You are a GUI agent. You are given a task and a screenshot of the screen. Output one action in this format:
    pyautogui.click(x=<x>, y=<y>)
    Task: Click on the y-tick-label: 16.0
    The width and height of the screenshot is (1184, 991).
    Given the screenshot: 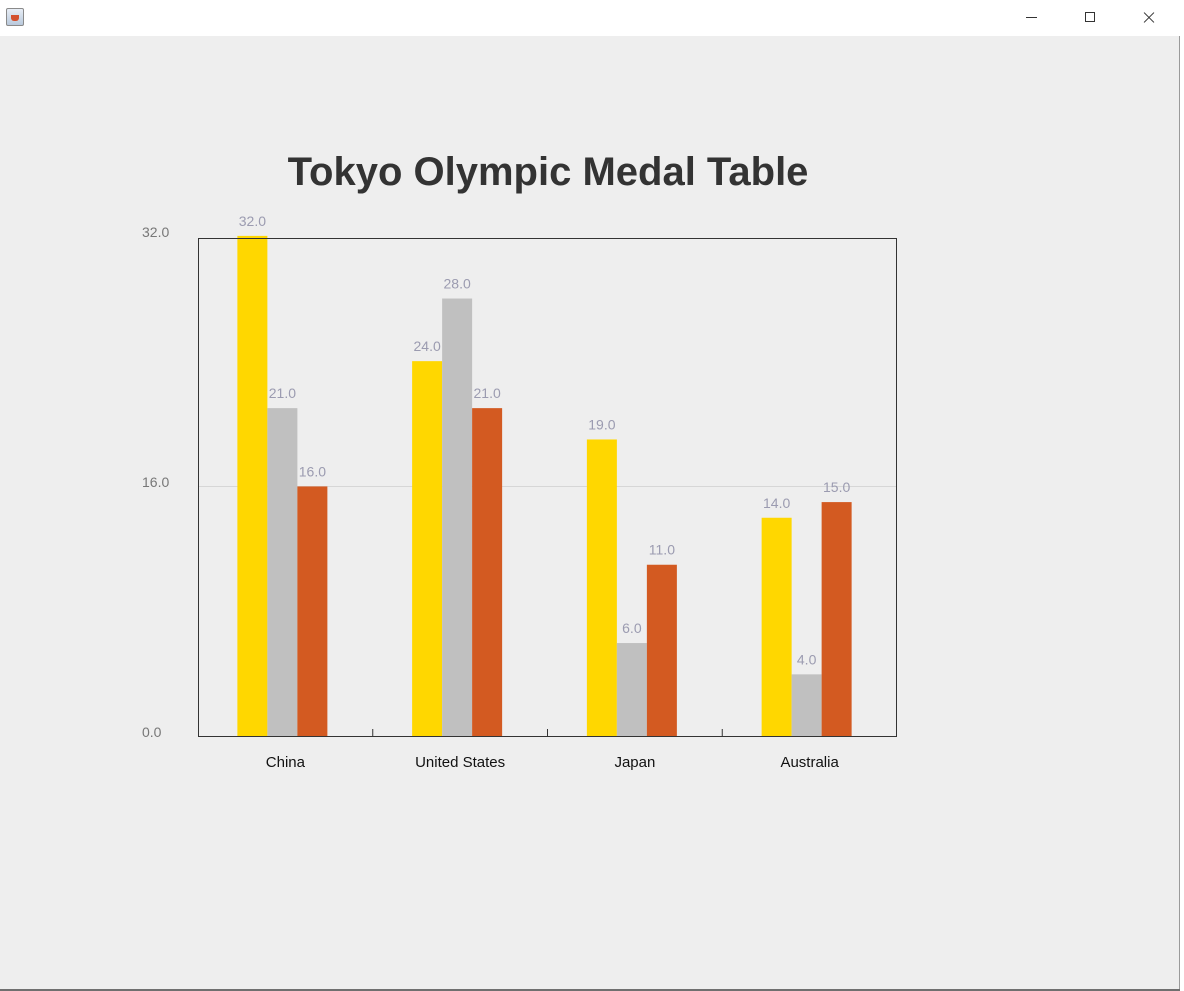 What is the action you would take?
    pyautogui.click(x=155, y=482)
    